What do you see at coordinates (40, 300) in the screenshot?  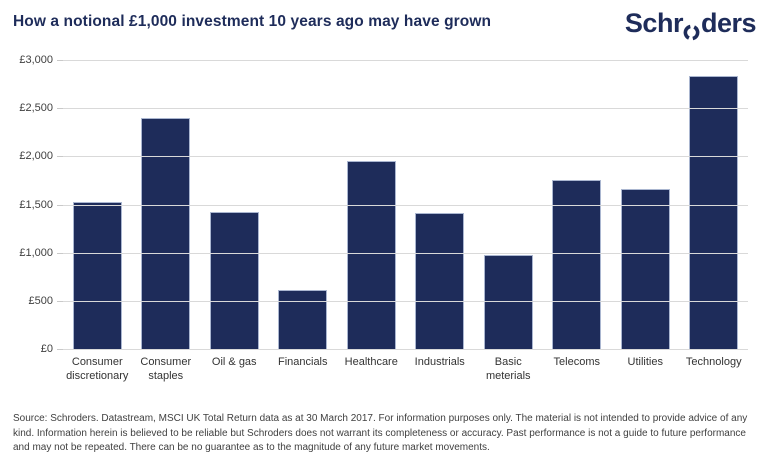 I see `y-axis-tick-label: £500` at bounding box center [40, 300].